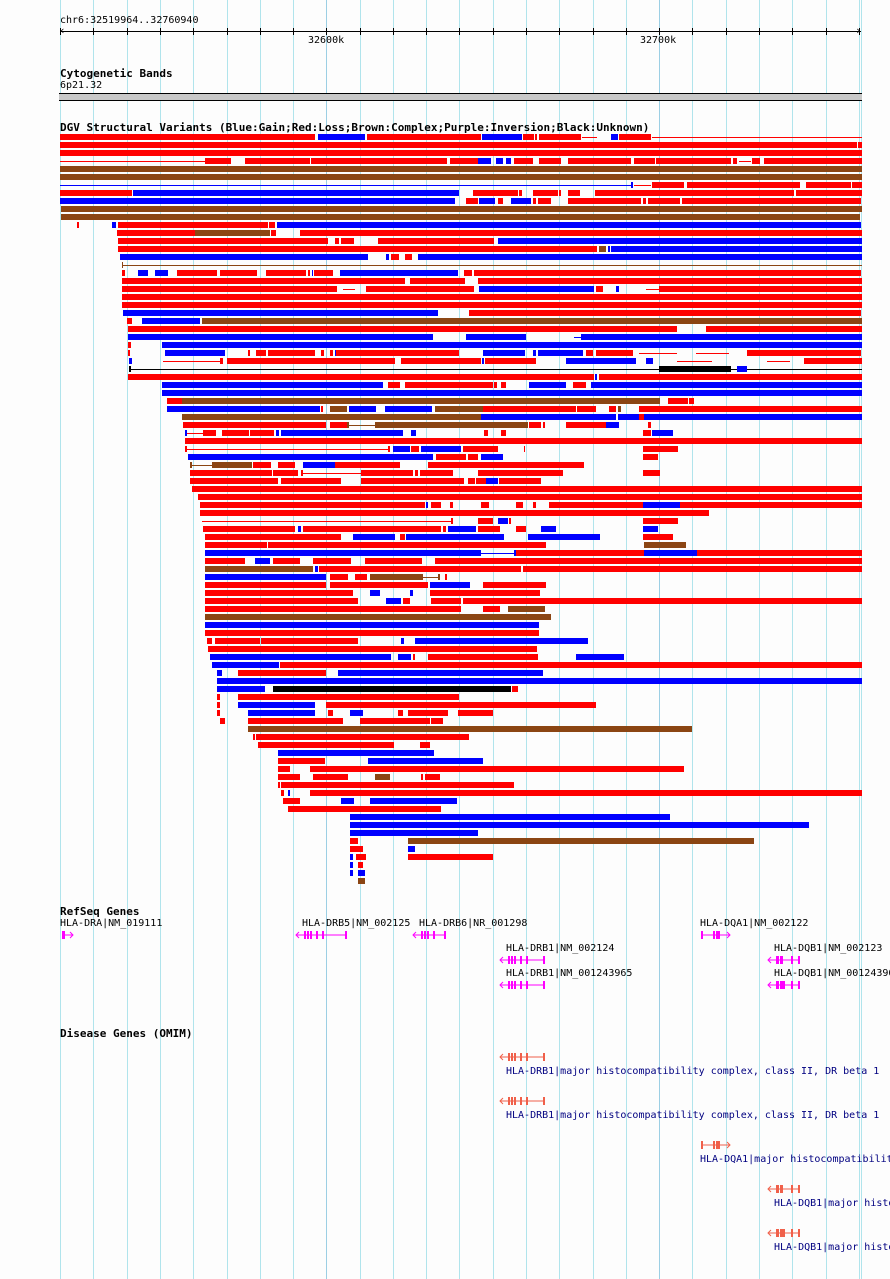 The width and height of the screenshot is (890, 1279). Describe the element at coordinates (126, 1033) in the screenshot. I see `omim-track-title: Disease Genes (OMIM)` at that location.